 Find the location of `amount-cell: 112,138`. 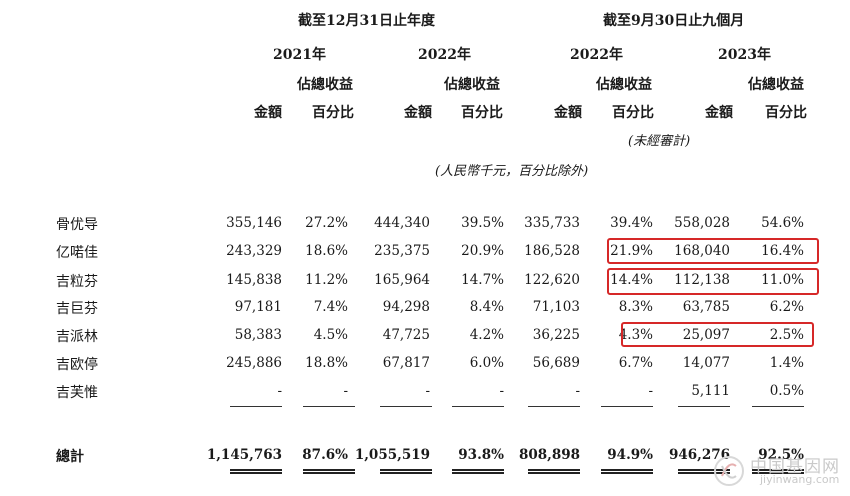

amount-cell: 112,138 is located at coordinates (702, 280).